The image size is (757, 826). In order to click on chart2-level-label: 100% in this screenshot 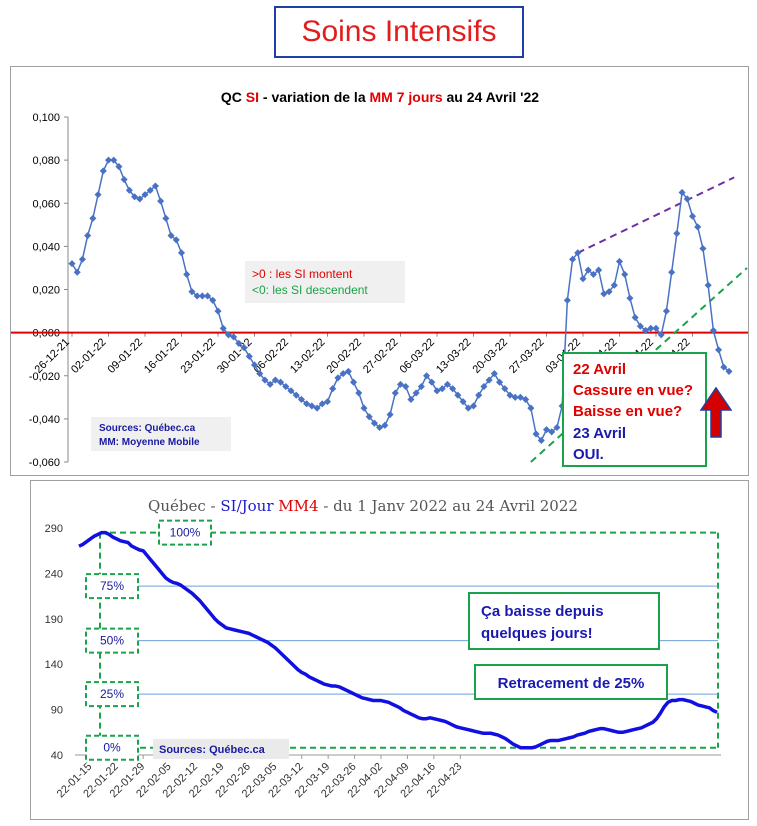, I will do `click(185, 533)`.